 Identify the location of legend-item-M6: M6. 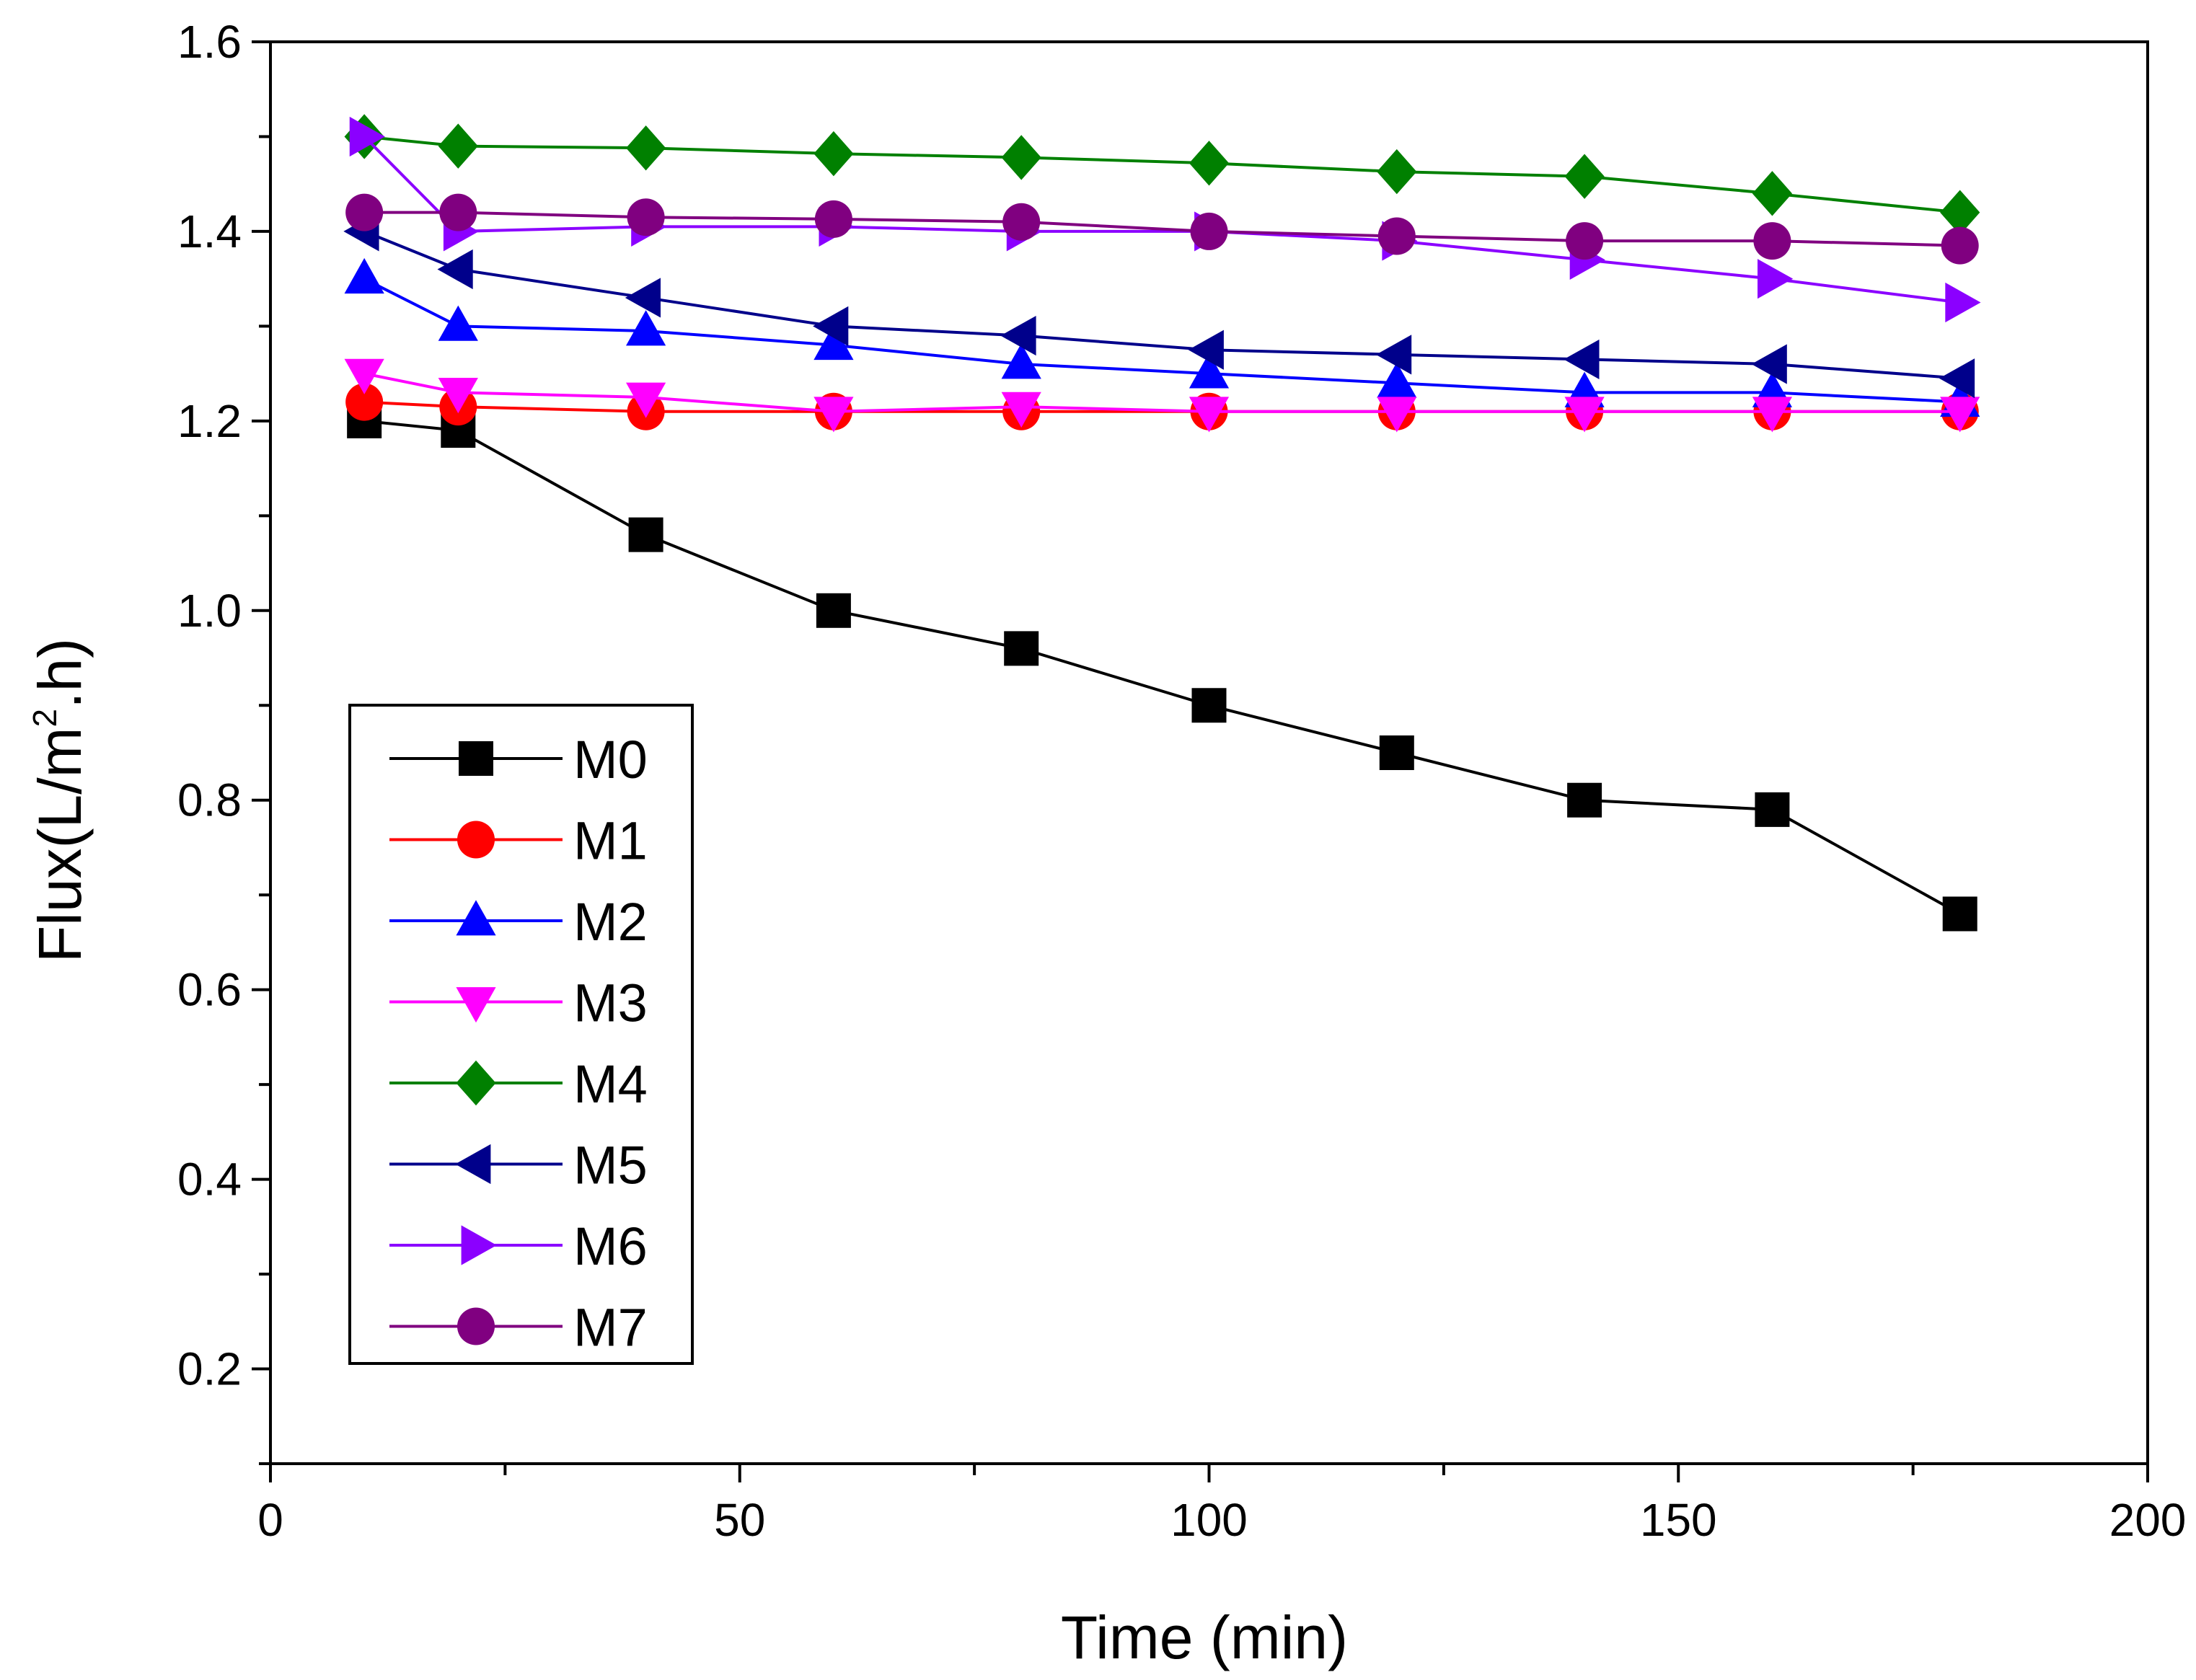
(518, 1246).